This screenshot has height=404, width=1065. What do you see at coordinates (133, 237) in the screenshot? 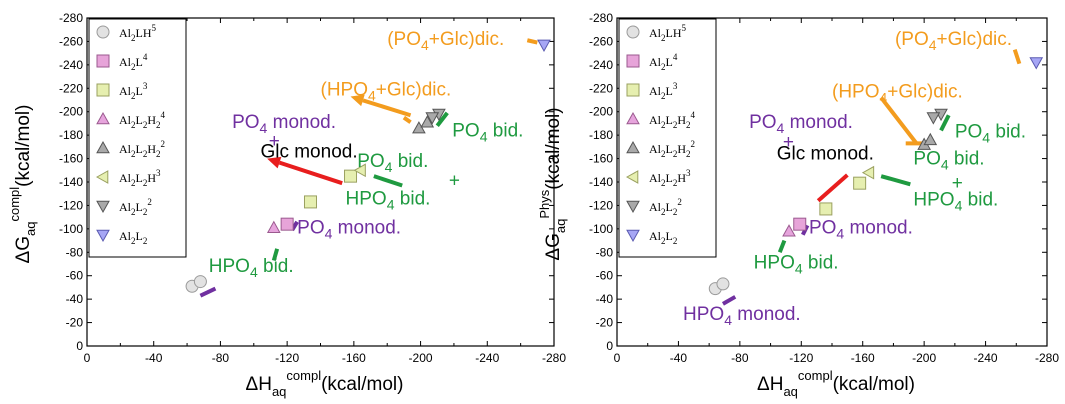
I see `legend-entry: Al2L2` at bounding box center [133, 237].